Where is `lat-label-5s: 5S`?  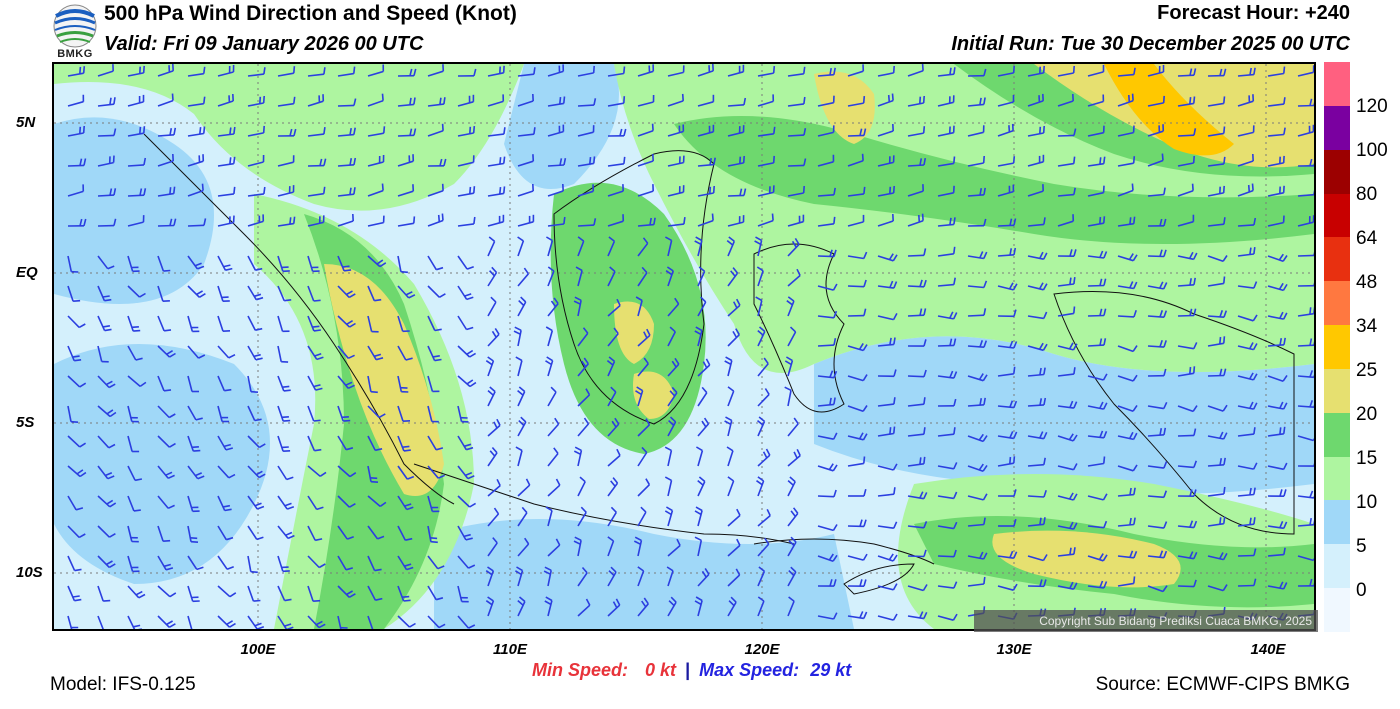
lat-label-5s: 5S is located at coordinates (25, 422).